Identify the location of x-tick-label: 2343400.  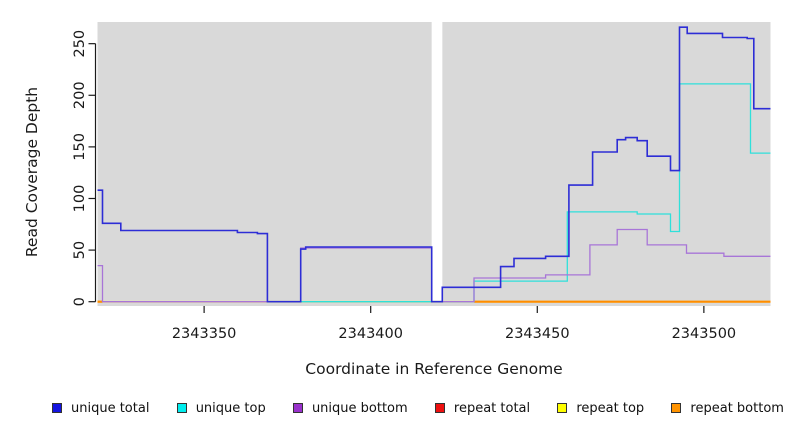
(370, 334).